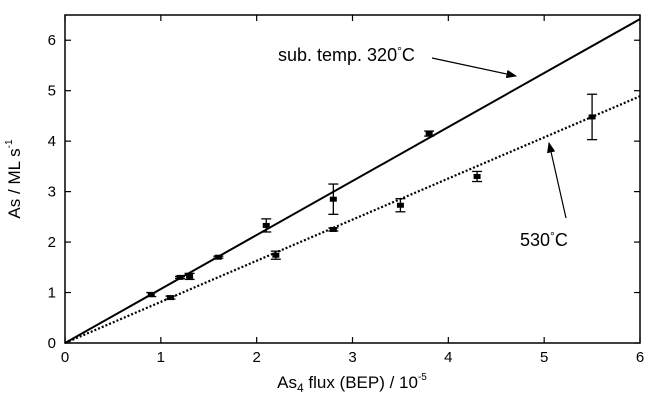 This screenshot has height=398, width=649. Describe the element at coordinates (352, 383) in the screenshot. I see `x-axis-label: As4 flux (BEP) / 10-5` at that location.